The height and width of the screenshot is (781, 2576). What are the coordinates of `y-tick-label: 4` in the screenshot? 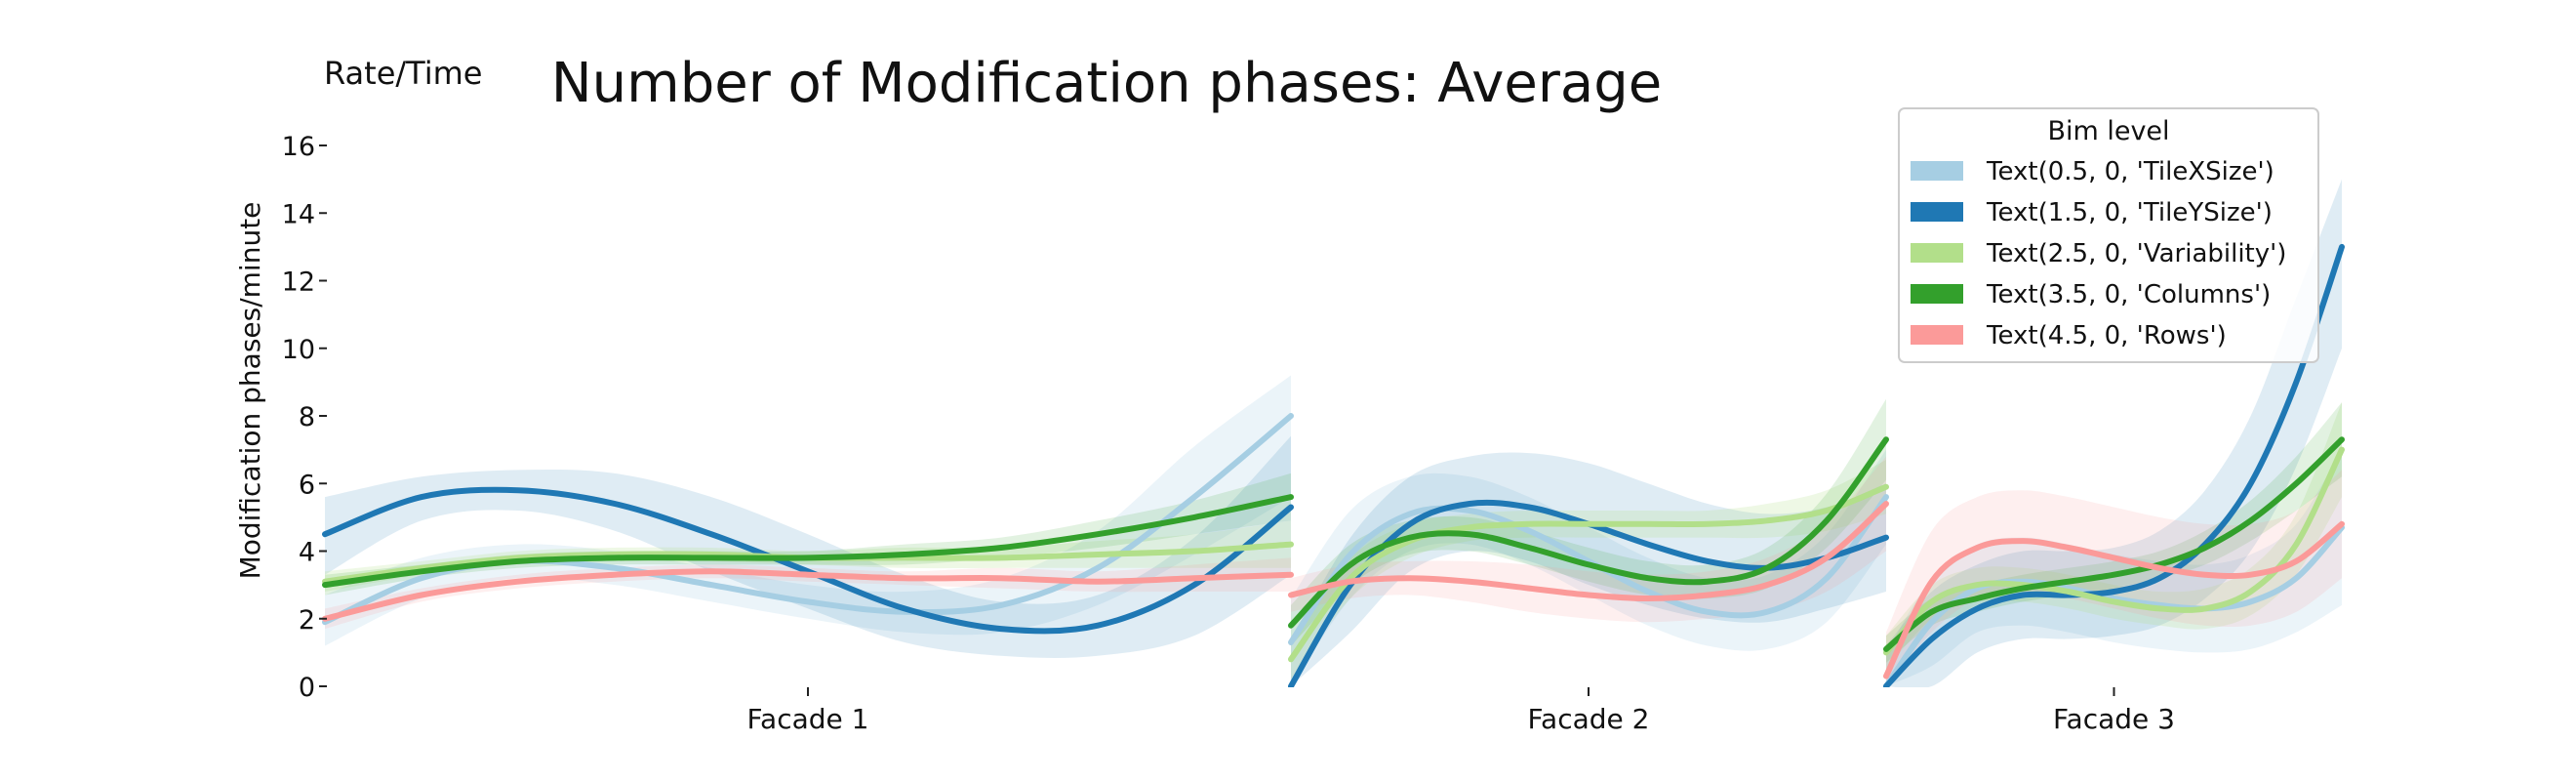 It's located at (307, 553).